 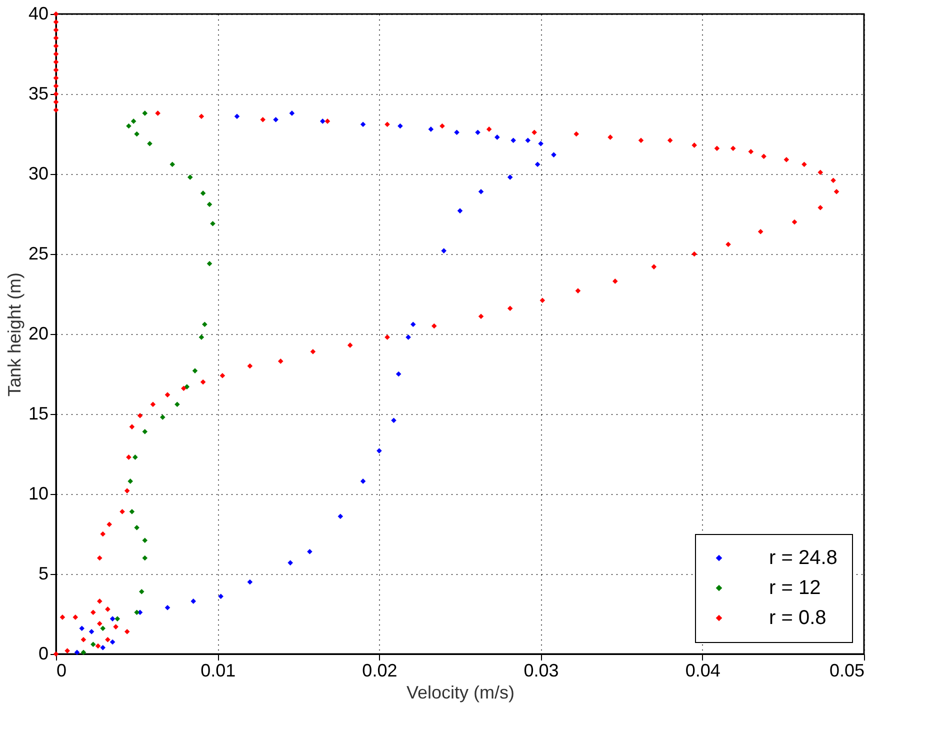 What do you see at coordinates (380, 670) in the screenshot?
I see `x-tick-label: 0.02` at bounding box center [380, 670].